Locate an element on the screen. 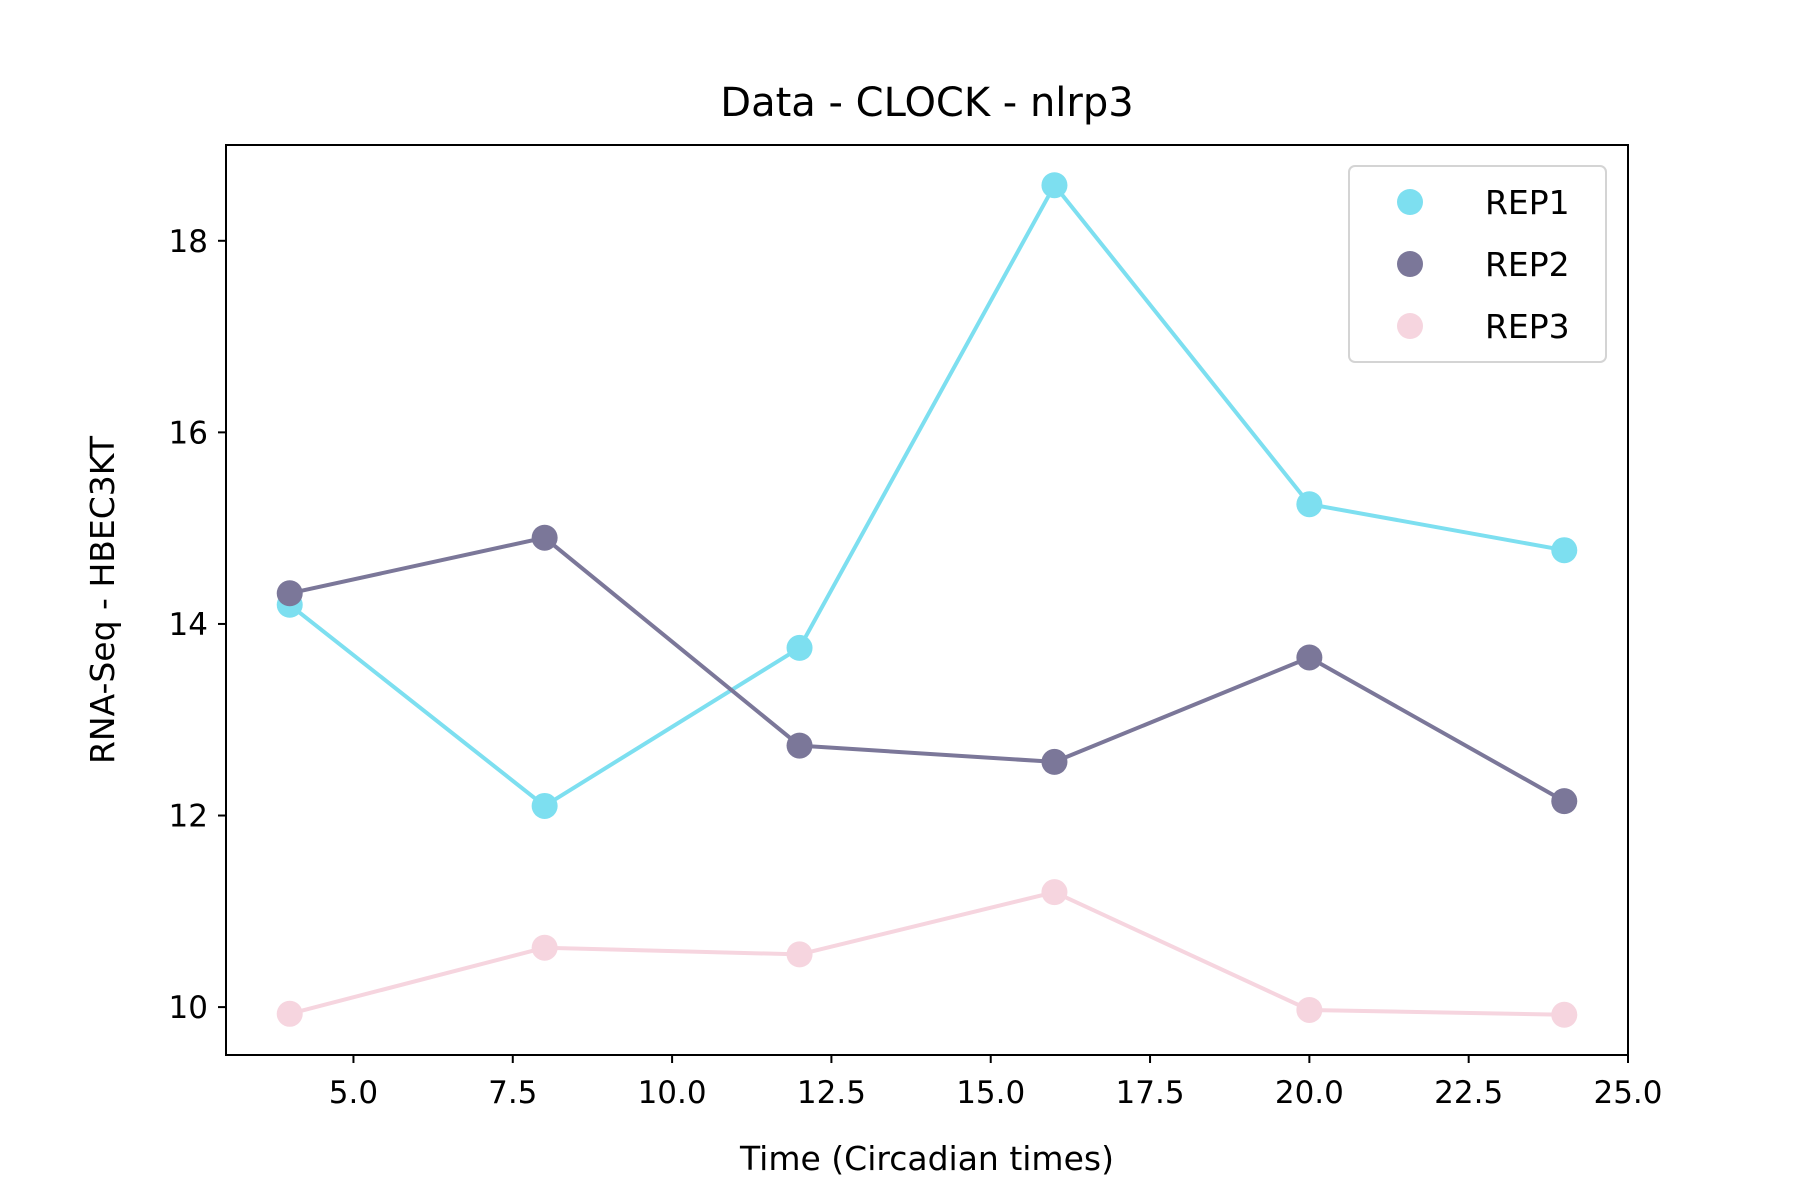 Image resolution: width=1800 pixels, height=1200 pixels. x-tick-label: 12.5 is located at coordinates (831, 1093).